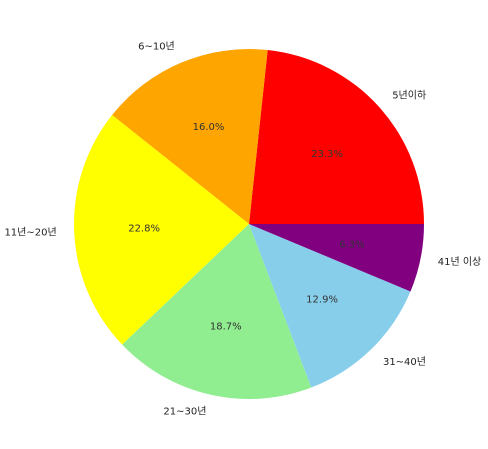  Describe the element at coordinates (156, 46) in the screenshot. I see `slice-category-label-1: 6~10년` at that location.